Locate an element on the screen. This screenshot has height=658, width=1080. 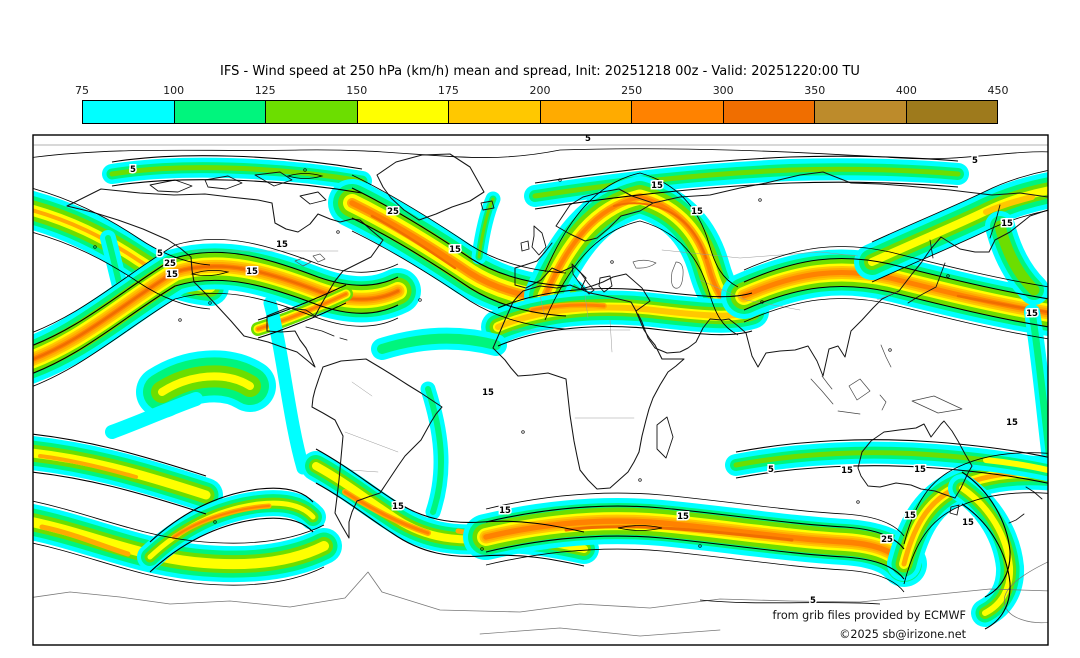
colorbar-tick: 75 is located at coordinates (82, 90).